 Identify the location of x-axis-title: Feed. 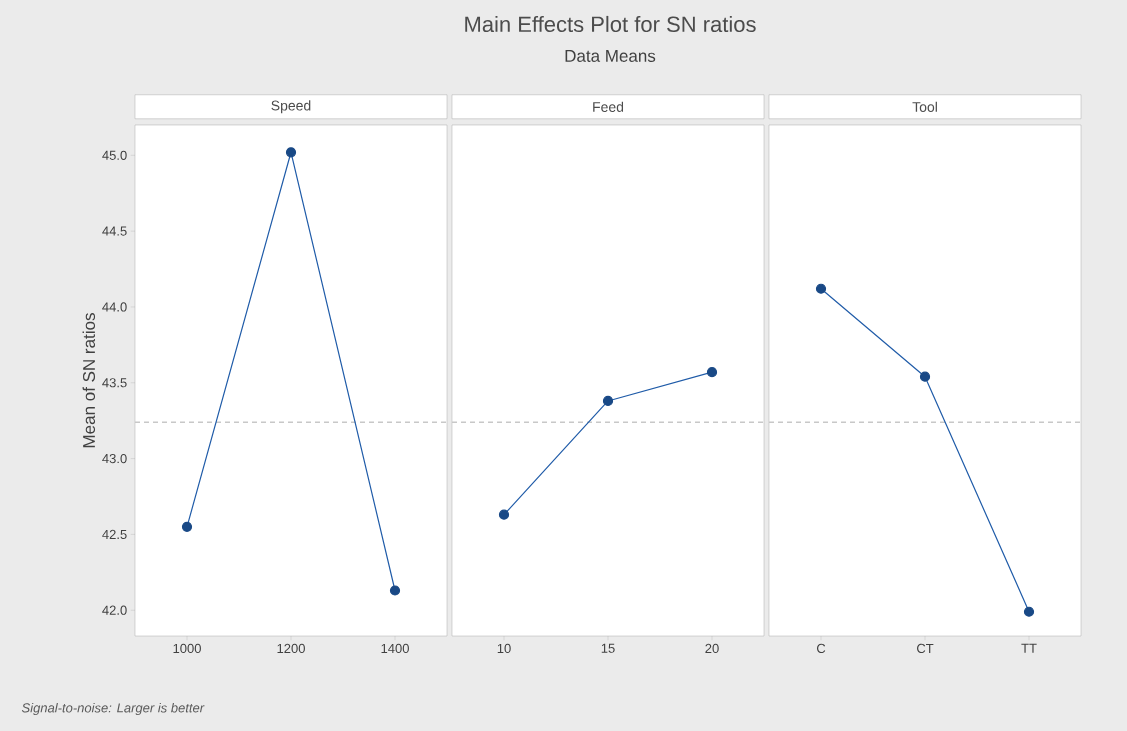
(608, 106).